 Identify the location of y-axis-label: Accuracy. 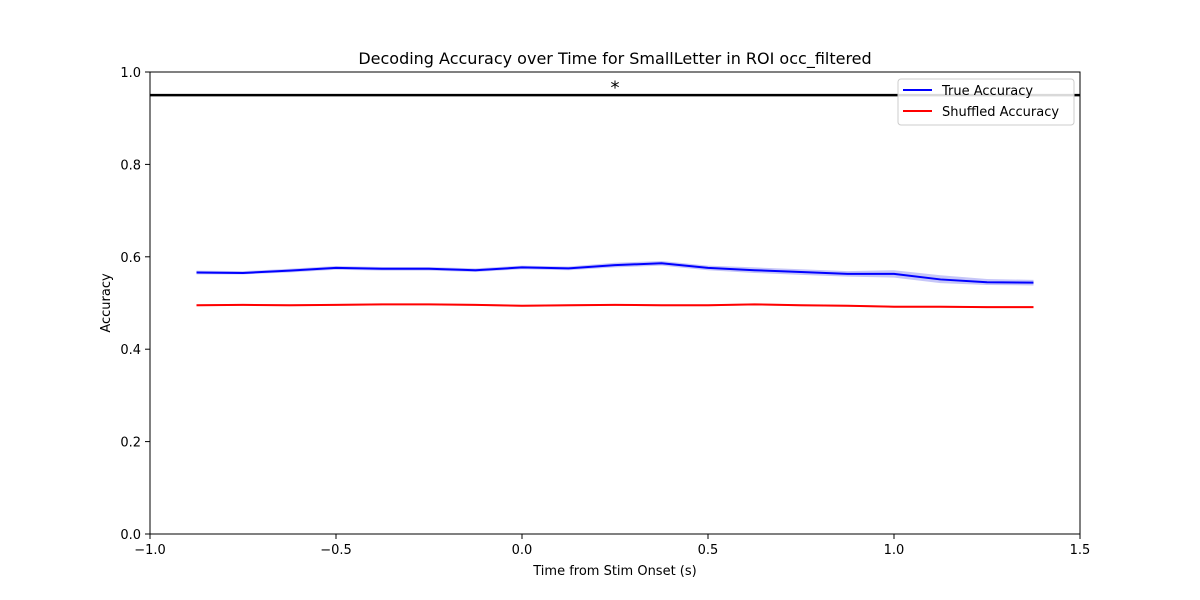
(106, 303).